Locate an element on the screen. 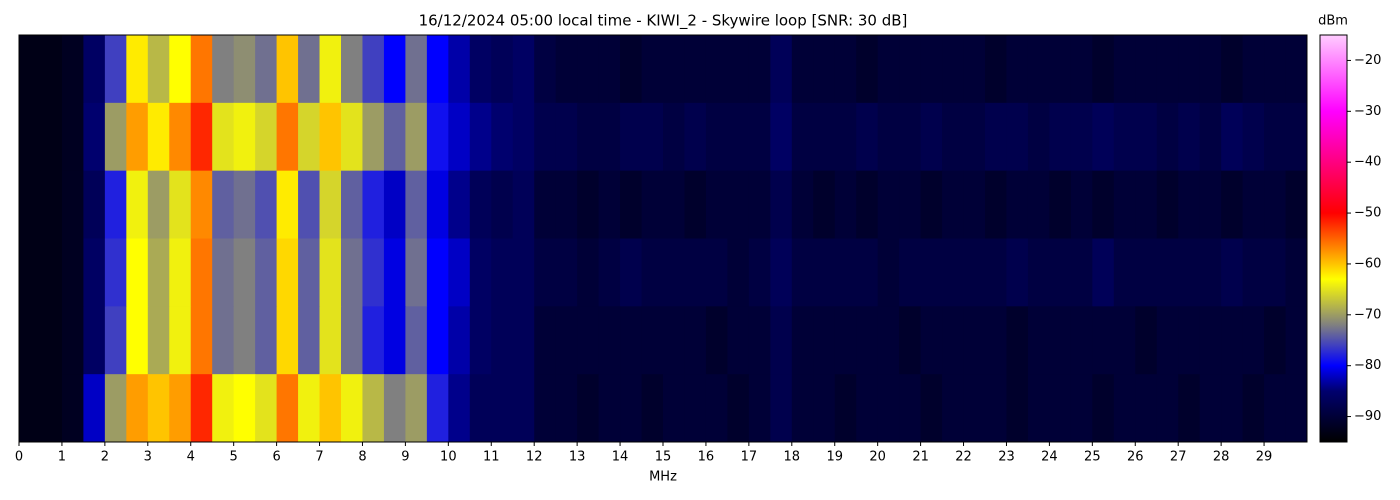 The image size is (1400, 500). x-tick-label: 29 is located at coordinates (1264, 457).